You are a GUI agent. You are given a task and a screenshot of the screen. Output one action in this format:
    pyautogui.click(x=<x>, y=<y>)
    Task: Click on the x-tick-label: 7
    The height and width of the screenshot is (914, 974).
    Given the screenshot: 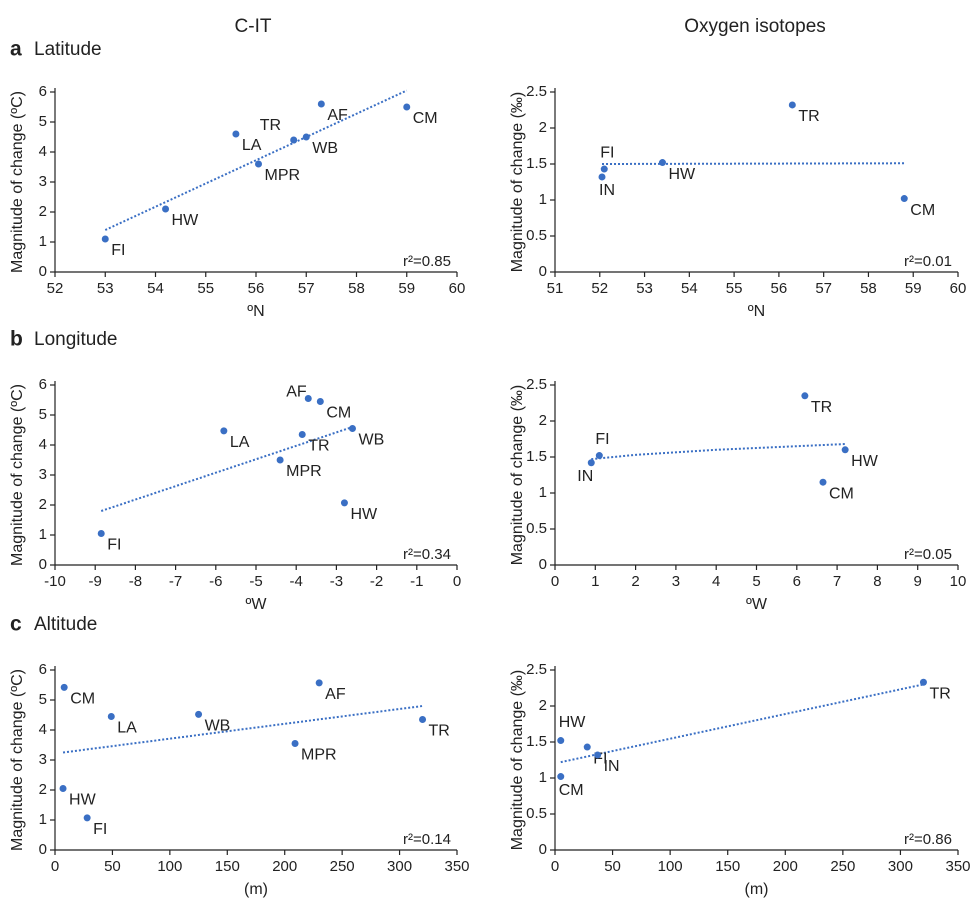 What is the action you would take?
    pyautogui.click(x=837, y=581)
    